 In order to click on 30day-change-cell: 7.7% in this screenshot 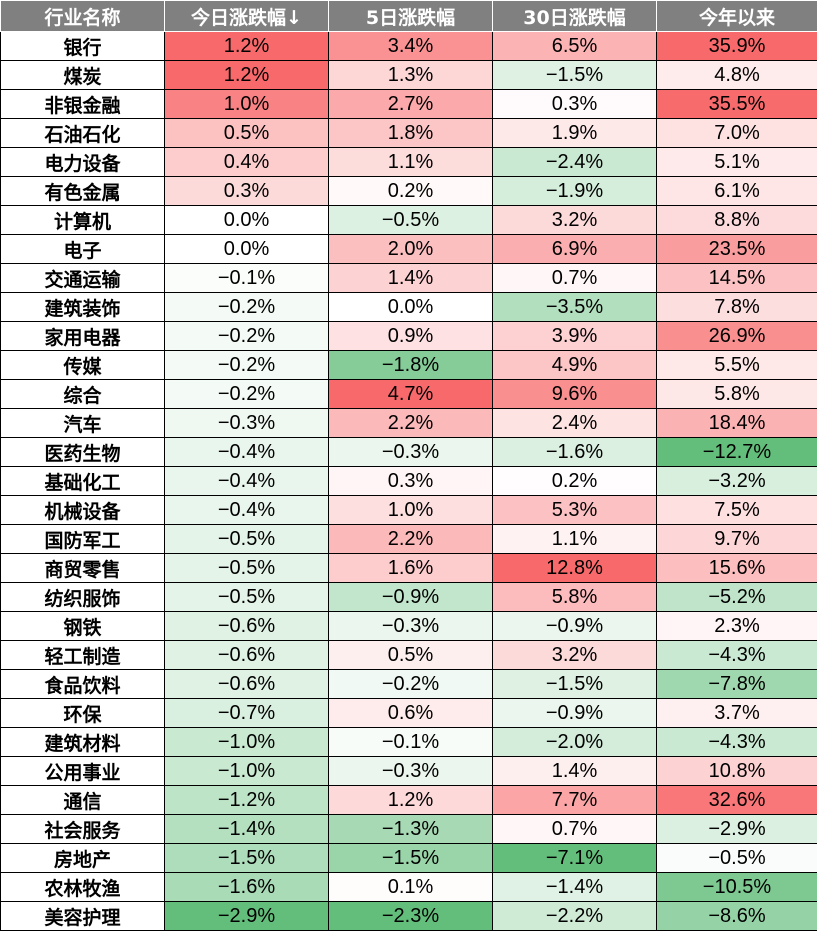, I will do `click(575, 800)`.